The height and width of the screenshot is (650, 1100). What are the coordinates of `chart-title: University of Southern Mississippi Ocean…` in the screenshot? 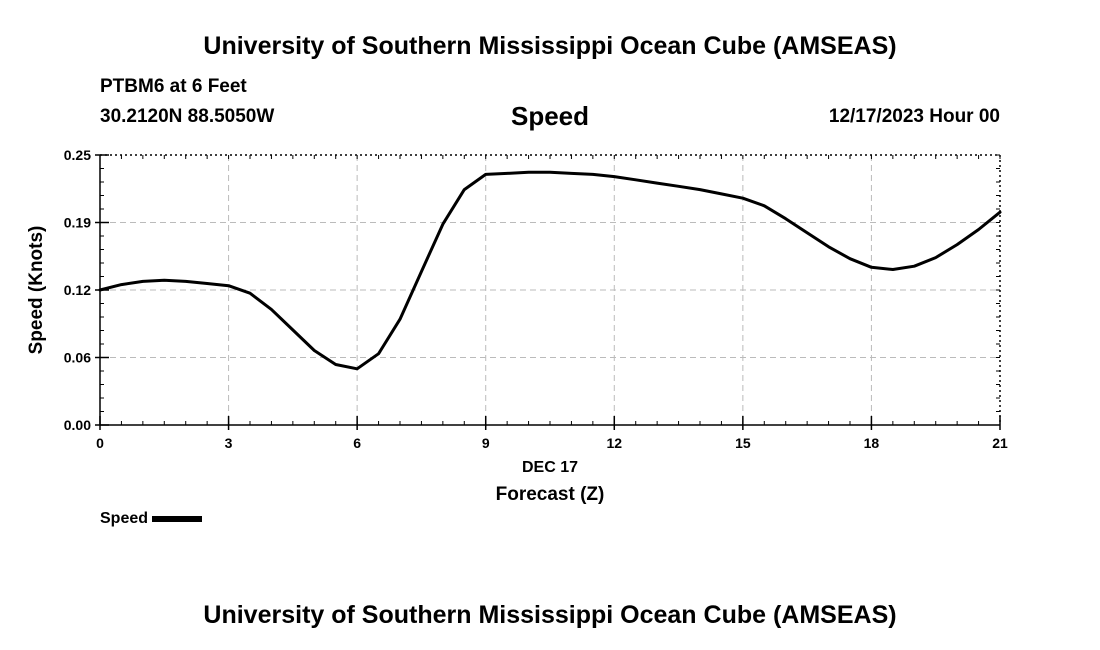 It's located at (550, 46).